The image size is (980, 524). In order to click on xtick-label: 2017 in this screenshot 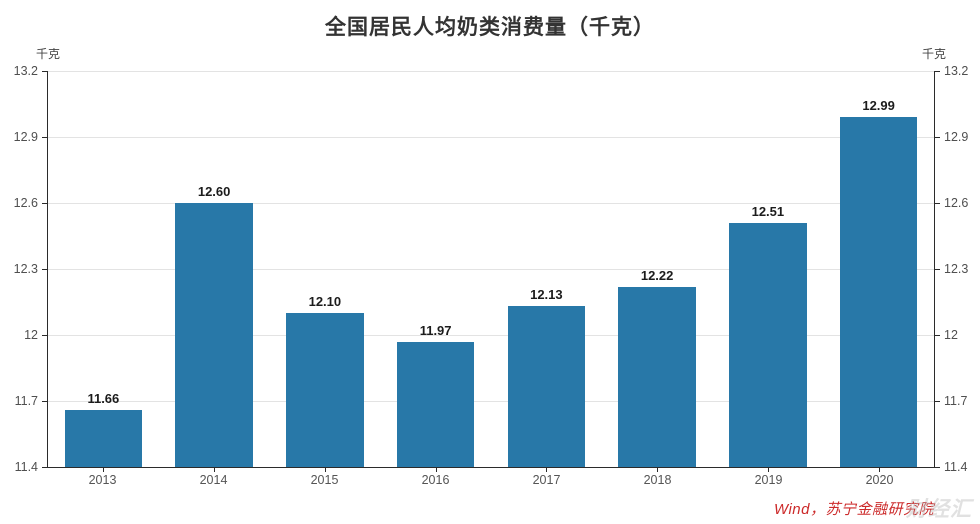, I will do `click(546, 480)`.